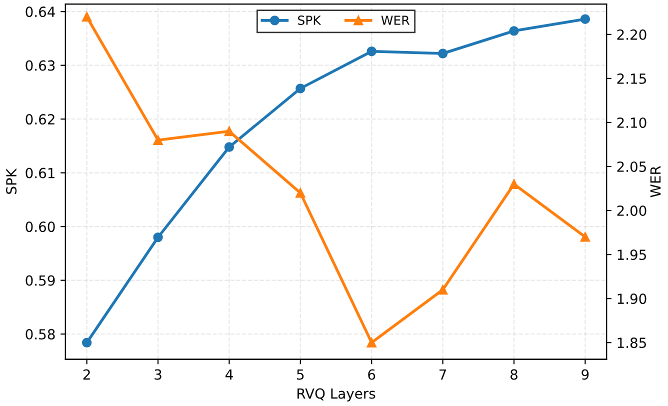 The height and width of the screenshot is (406, 668). Describe the element at coordinates (11, 181) in the screenshot. I see `y-axis-title: SPK` at that location.